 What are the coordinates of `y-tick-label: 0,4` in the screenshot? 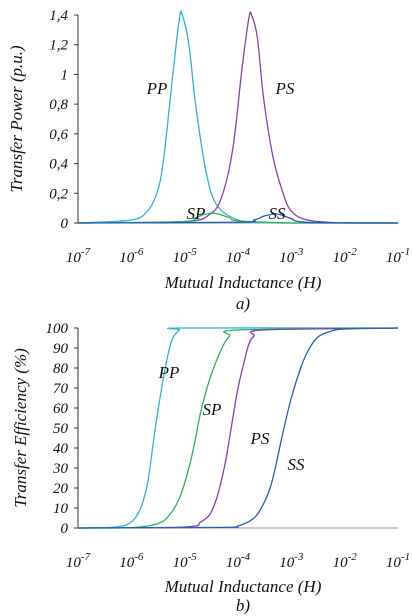 It's located at (58, 165).